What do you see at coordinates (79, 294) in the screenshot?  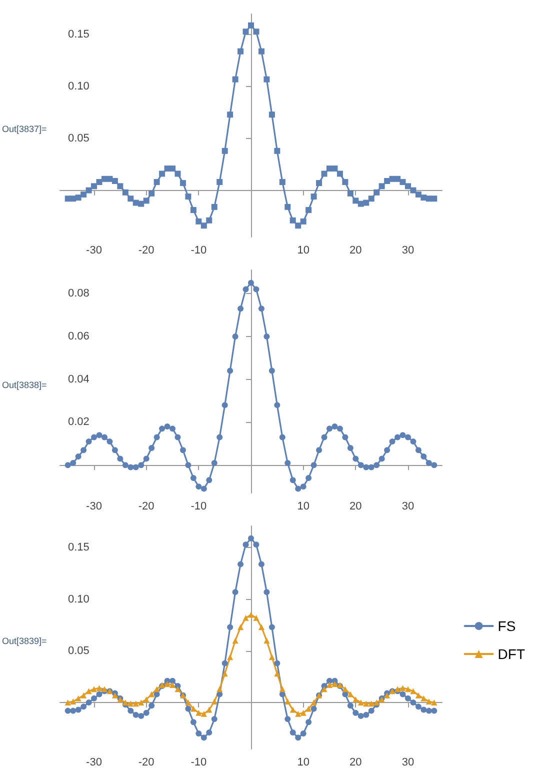 I see `y-tick-label: 0.08` at bounding box center [79, 294].